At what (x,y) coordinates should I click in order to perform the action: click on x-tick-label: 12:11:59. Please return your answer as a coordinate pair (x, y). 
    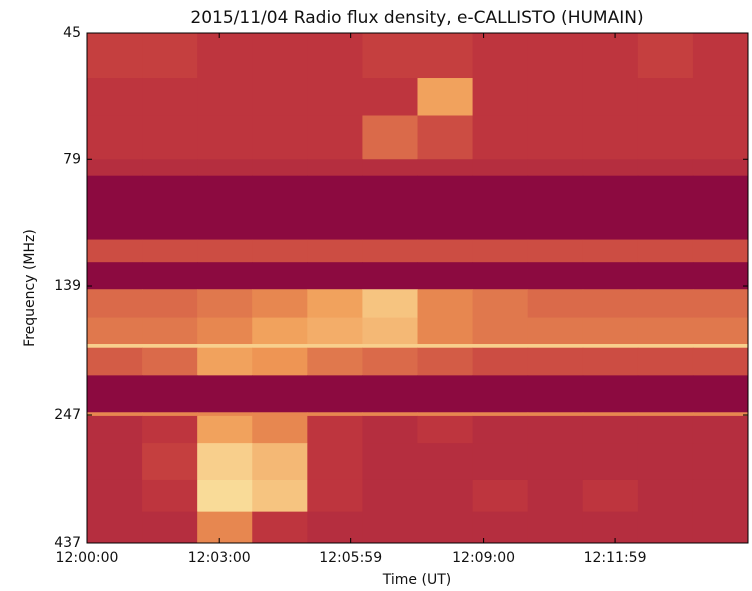
    Looking at the image, I should click on (615, 558).